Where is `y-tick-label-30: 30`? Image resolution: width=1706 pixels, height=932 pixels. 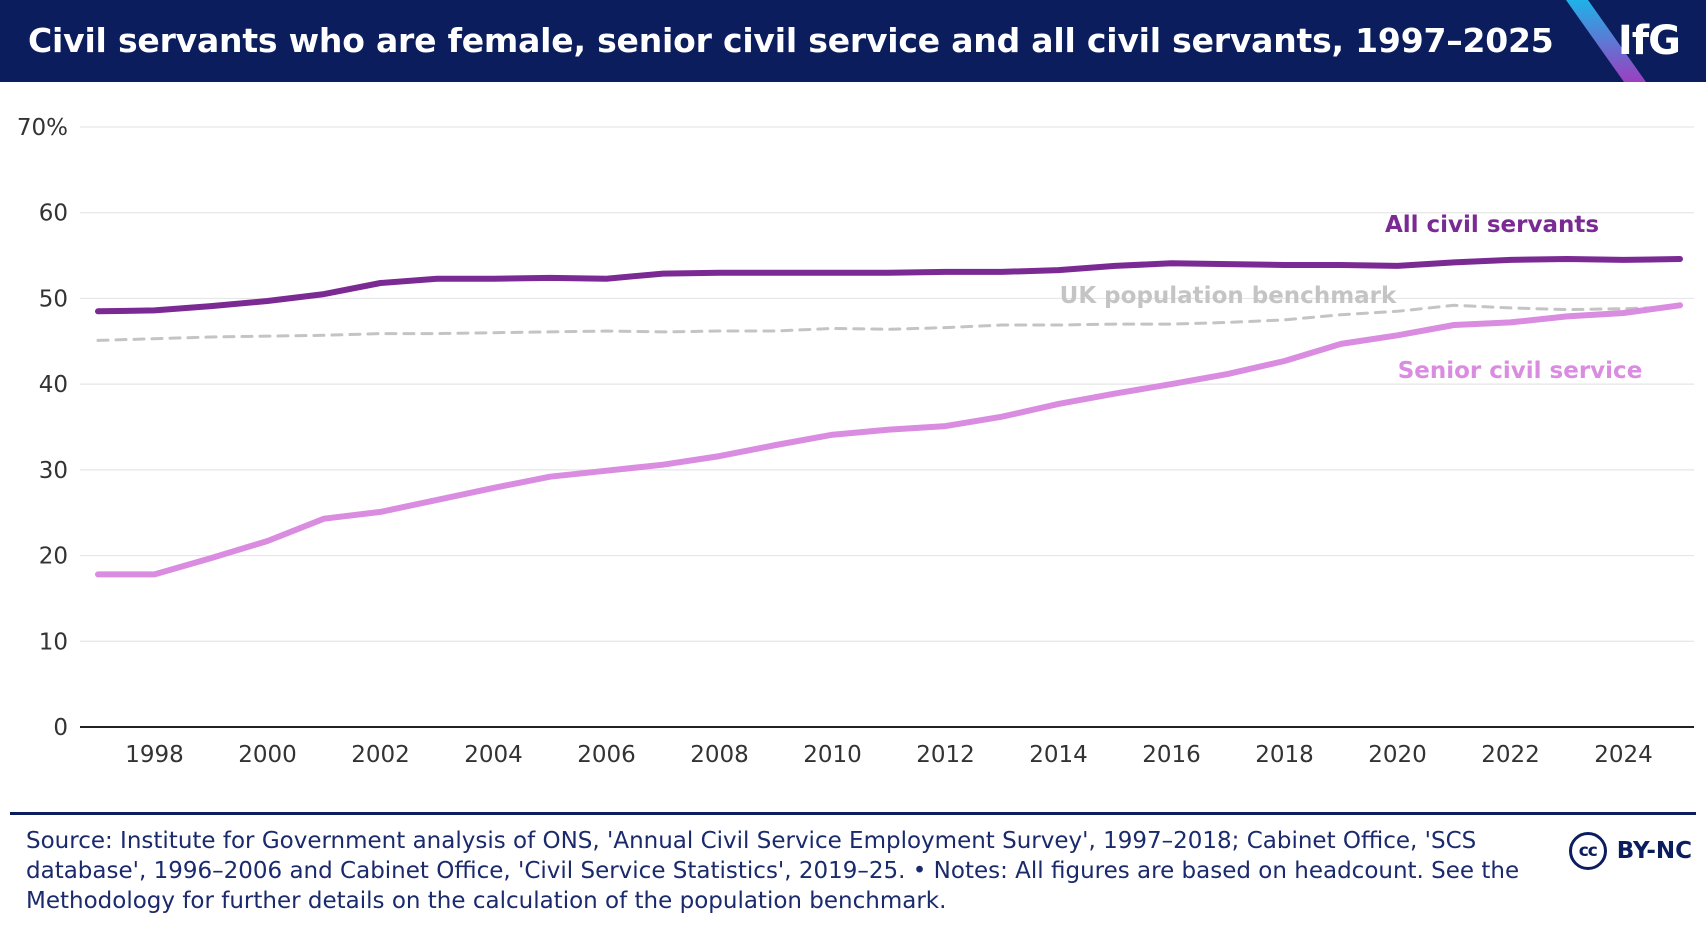
y-tick-label-30: 30 is located at coordinates (53, 471).